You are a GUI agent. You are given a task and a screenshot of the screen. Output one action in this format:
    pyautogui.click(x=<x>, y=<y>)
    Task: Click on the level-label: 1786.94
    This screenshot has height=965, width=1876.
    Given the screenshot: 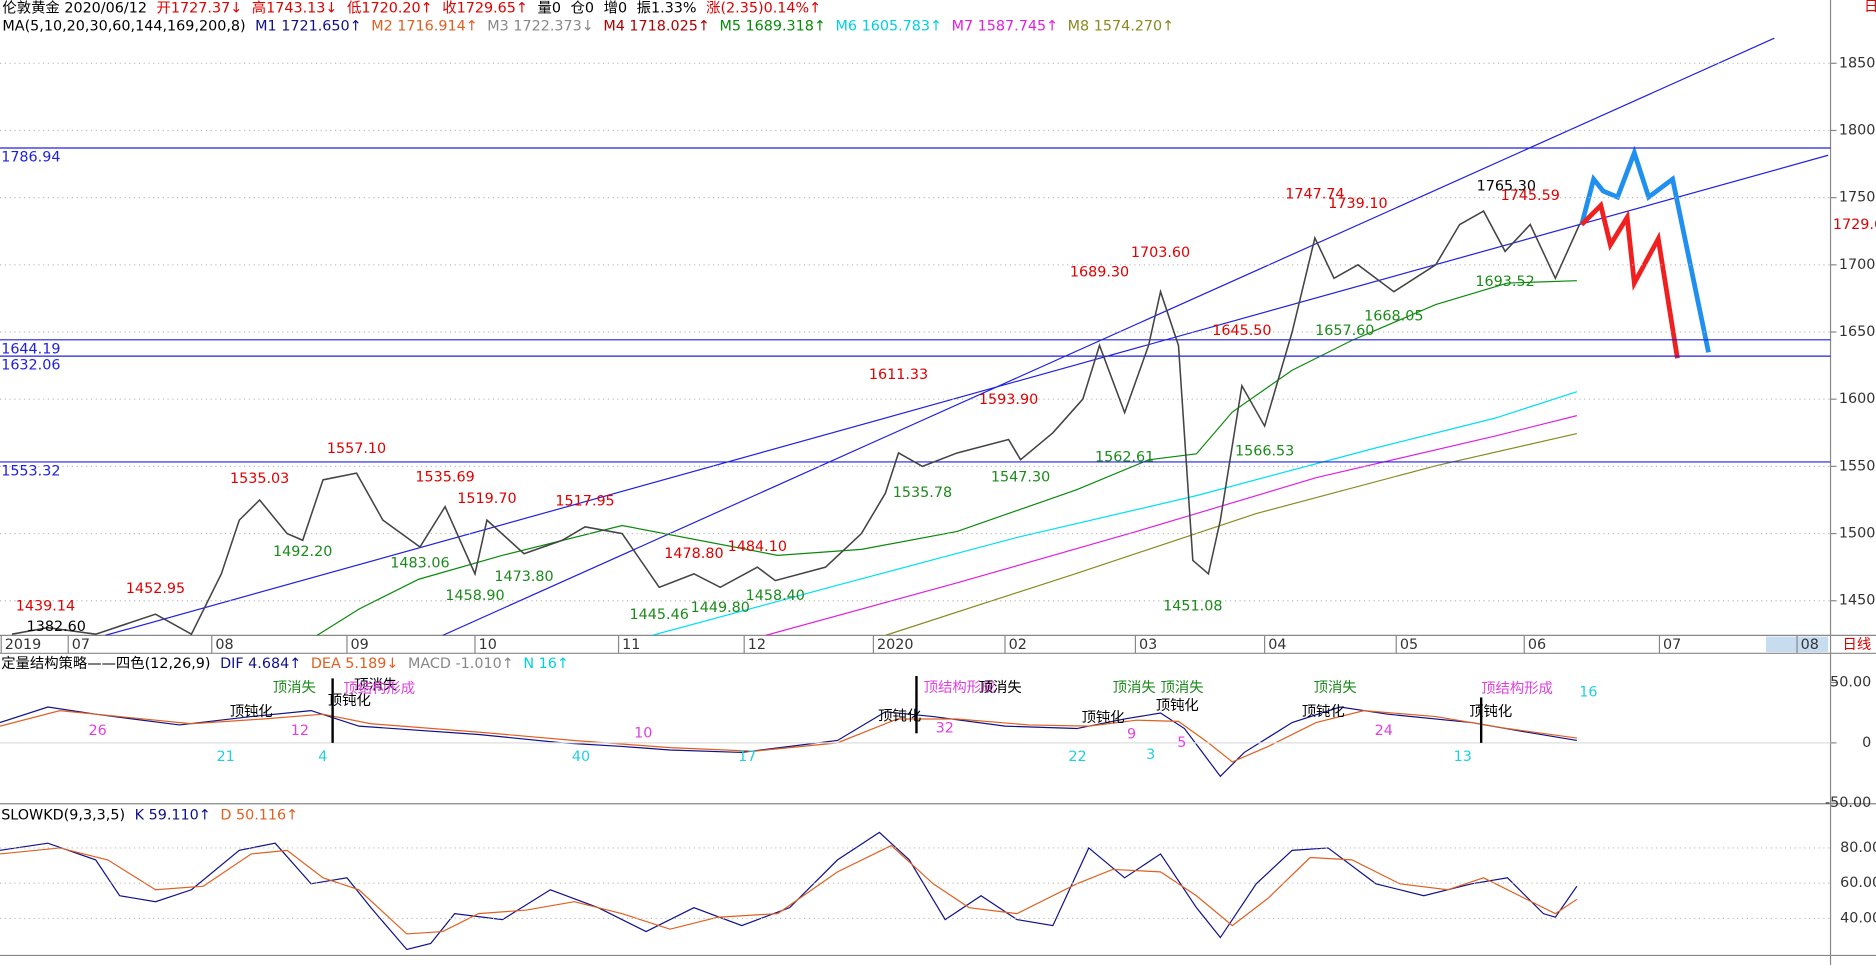 What is the action you would take?
    pyautogui.click(x=30, y=158)
    